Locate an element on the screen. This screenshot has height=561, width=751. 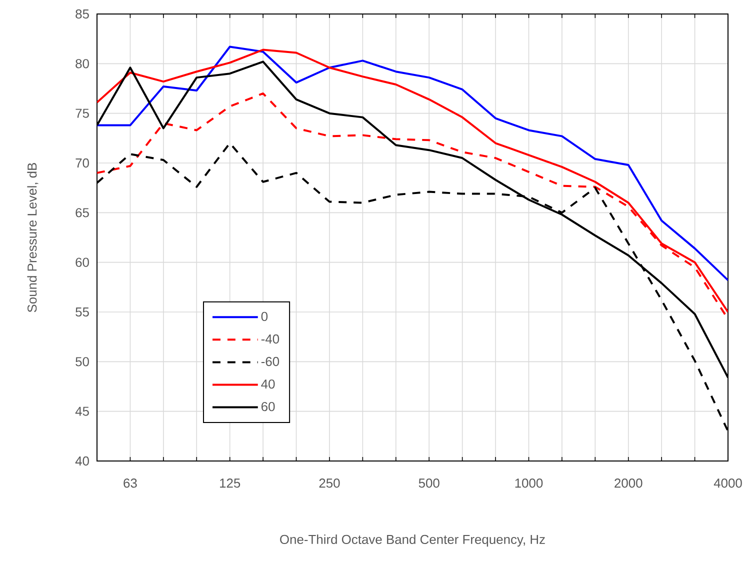
y-tick-label: 60 is located at coordinates (82, 262).